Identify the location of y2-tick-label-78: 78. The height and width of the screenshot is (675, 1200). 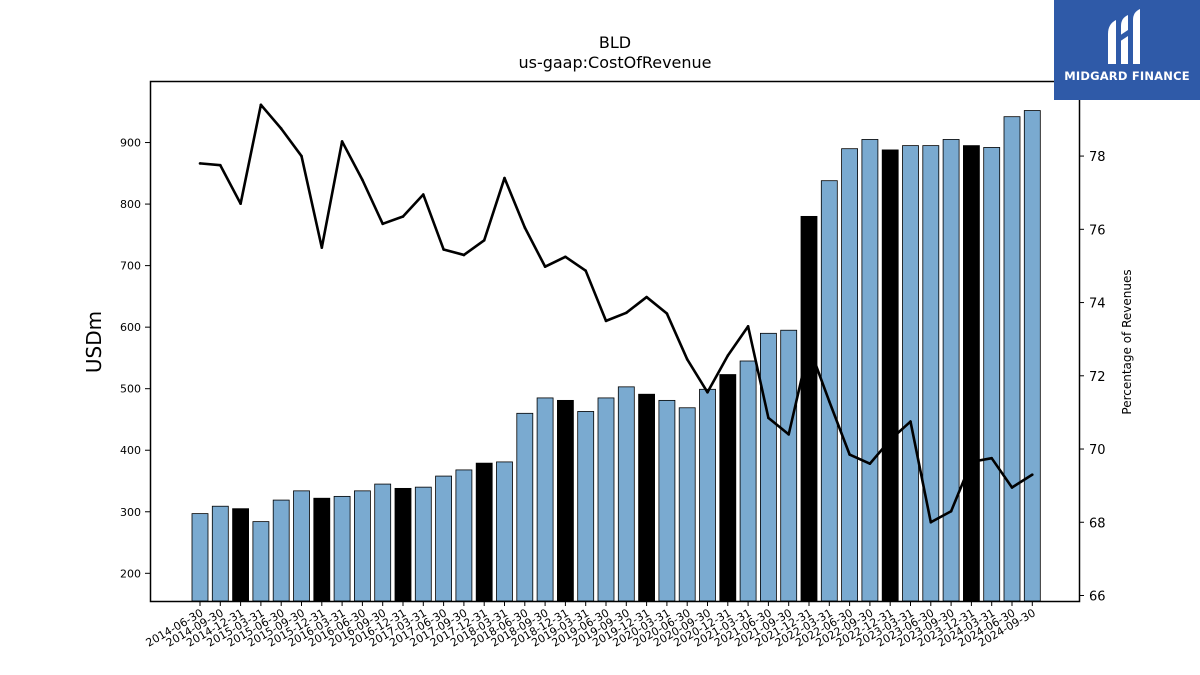
(1097, 157).